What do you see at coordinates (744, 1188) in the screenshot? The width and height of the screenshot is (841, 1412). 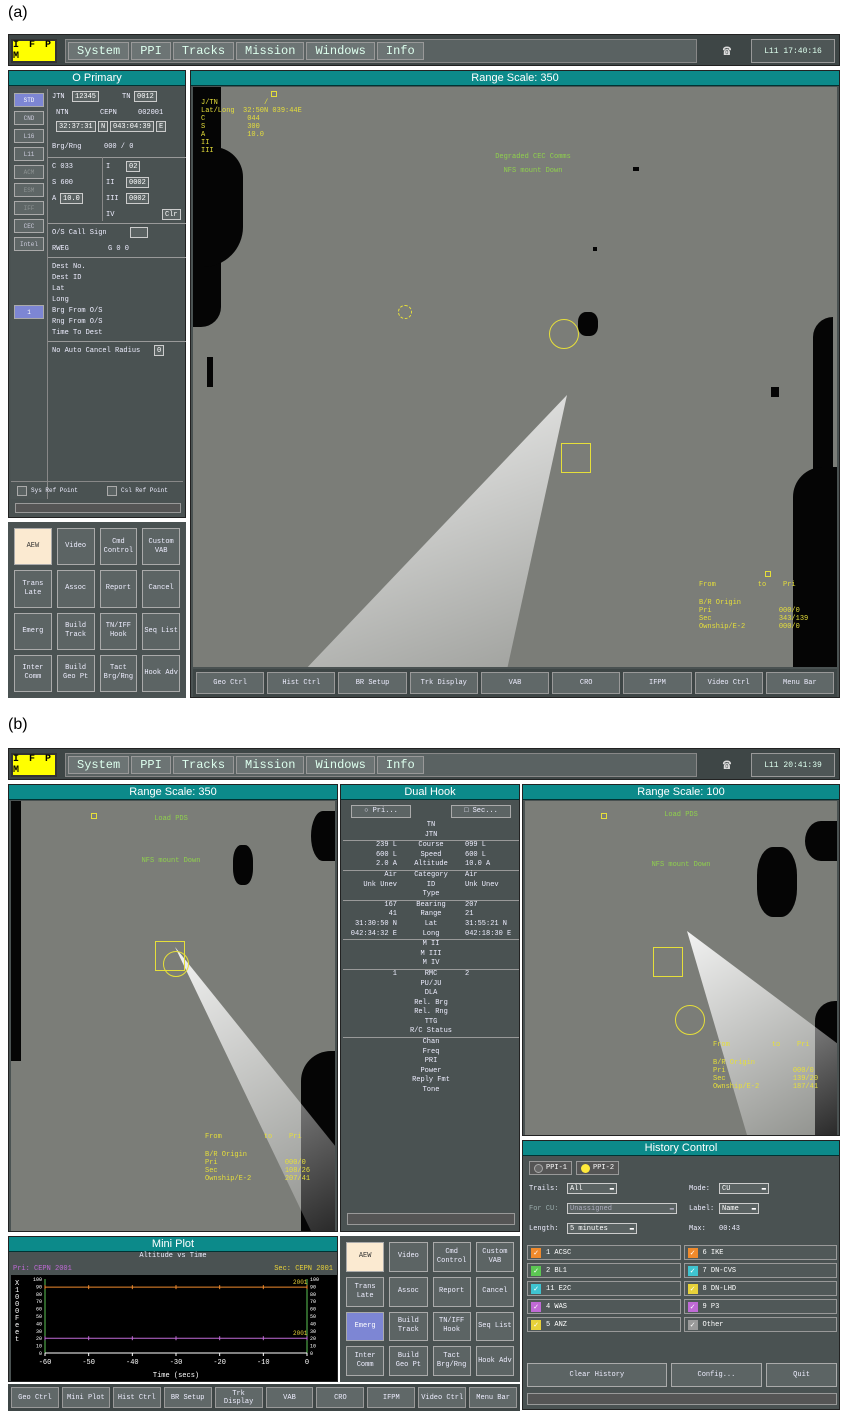 I see `mode-dropdown: CU ▬` at bounding box center [744, 1188].